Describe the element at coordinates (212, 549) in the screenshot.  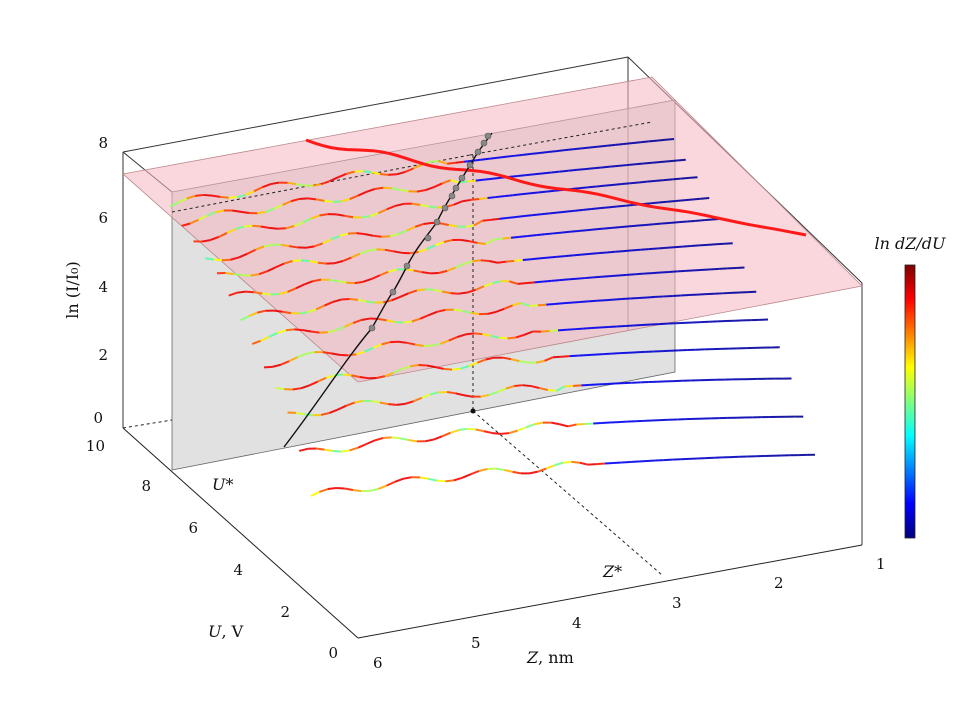
I see `u-axis-ticks: 0 2 4 6 8 10` at that location.